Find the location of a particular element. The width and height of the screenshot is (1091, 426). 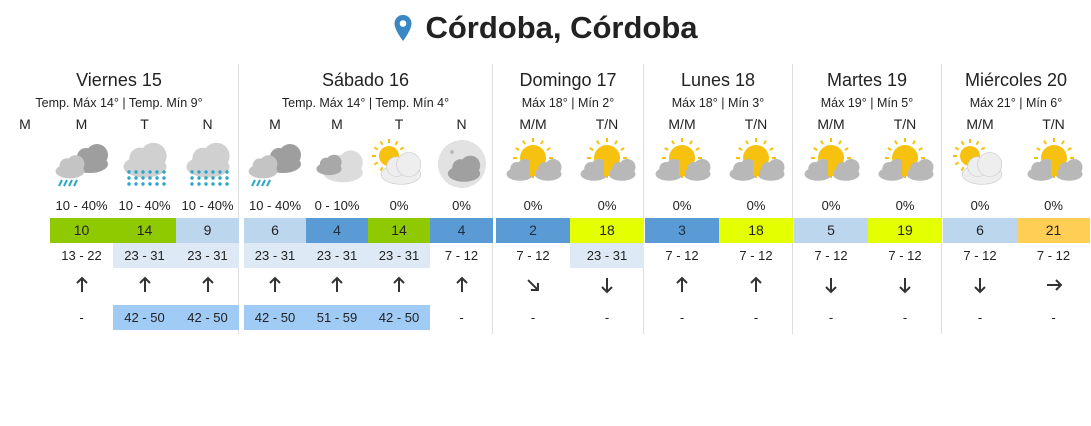

day-name: Viernes 15 is located at coordinates (119, 80).